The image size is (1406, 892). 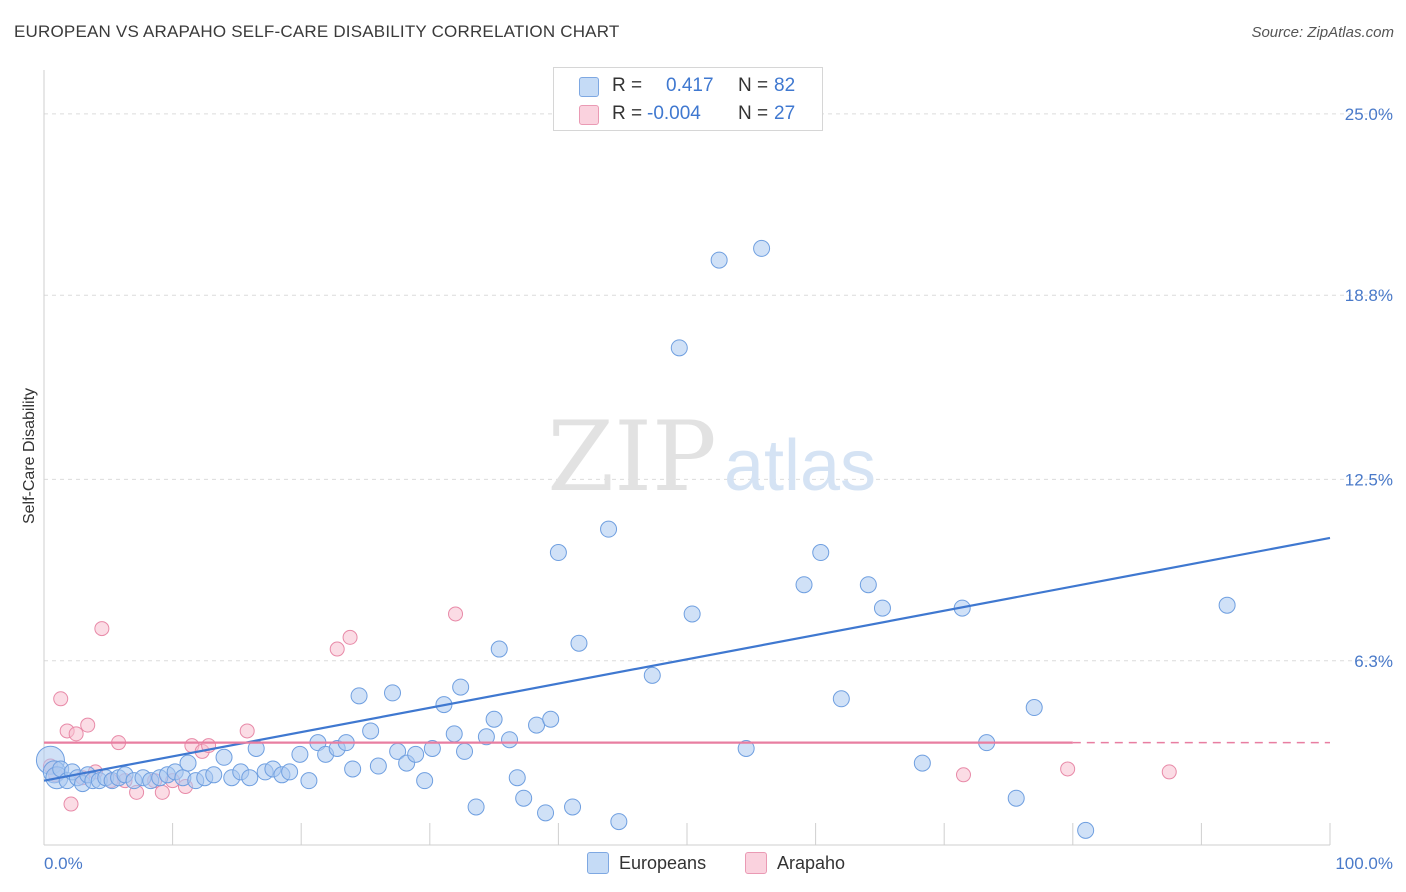 What do you see at coordinates (674, 113) in the screenshot?
I see `legend-r-value: -0.004` at bounding box center [674, 113].